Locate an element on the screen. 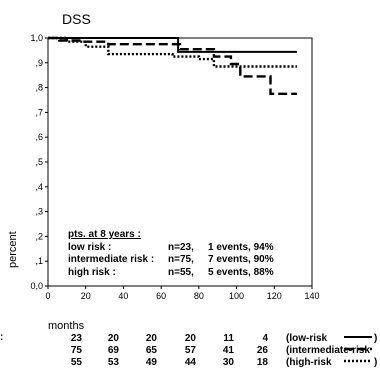 The width and height of the screenshot is (380, 372). annotation-high-label: high risk : is located at coordinates (92, 272).